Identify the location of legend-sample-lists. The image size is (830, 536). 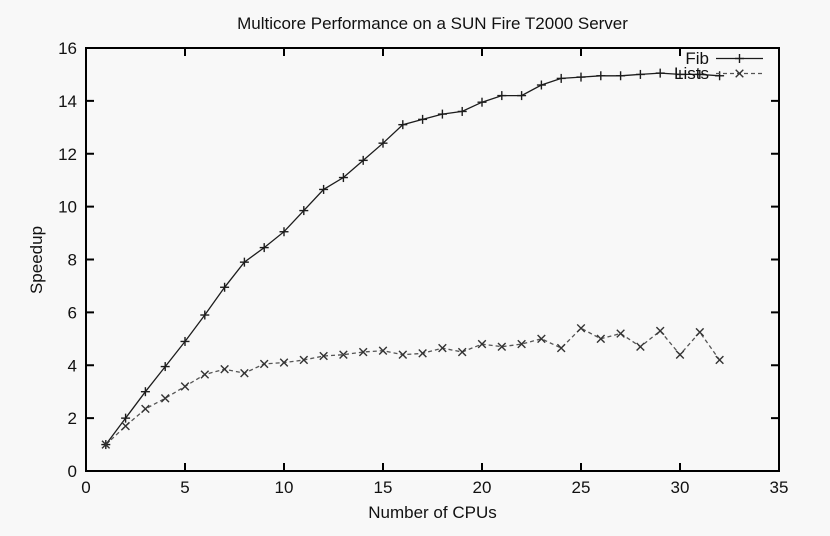
(739, 73).